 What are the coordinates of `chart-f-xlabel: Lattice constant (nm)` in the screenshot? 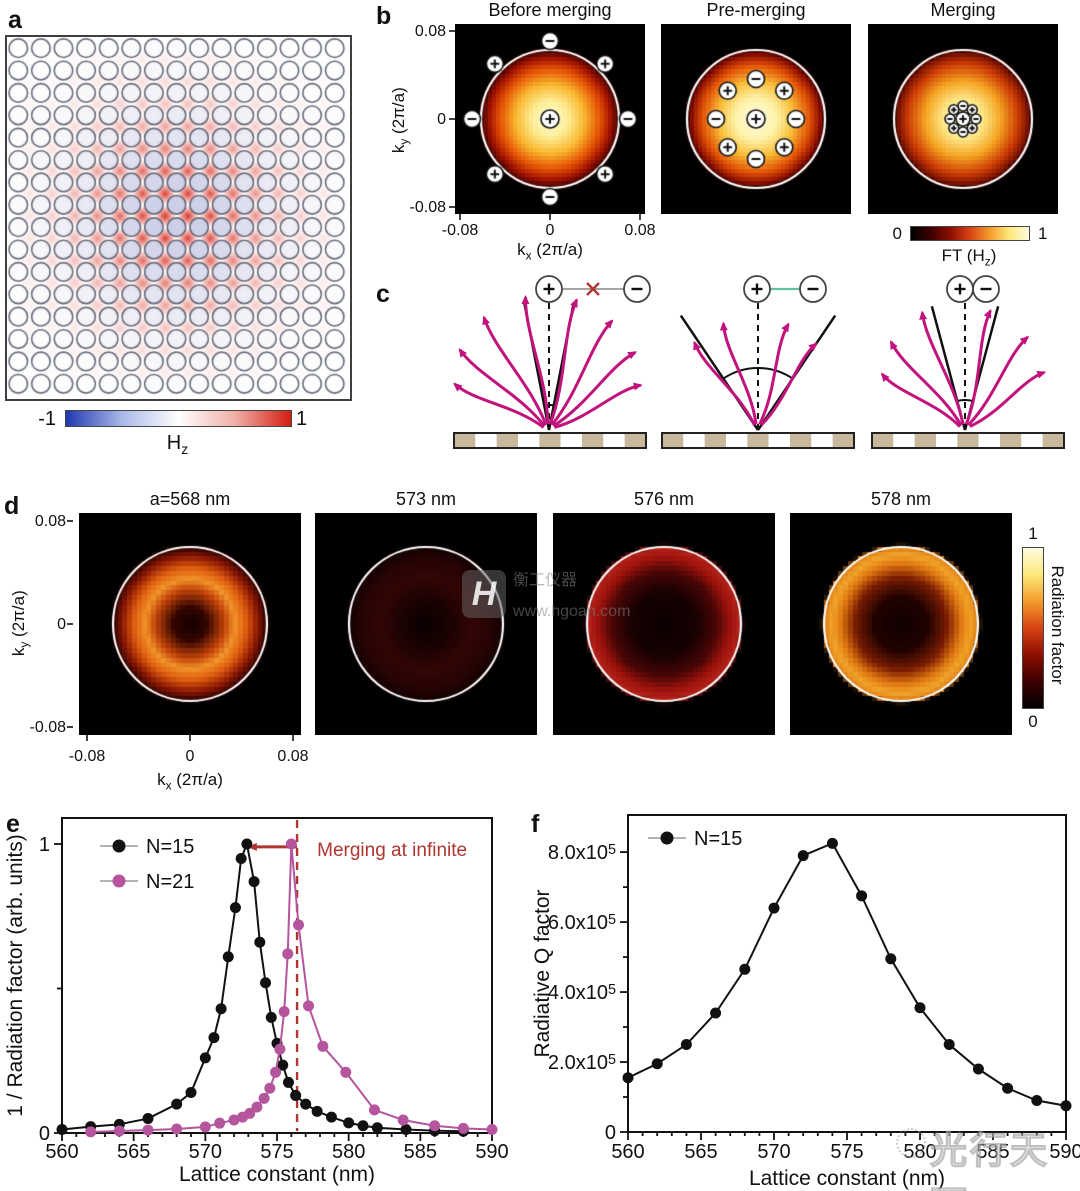 It's located at (847, 1178).